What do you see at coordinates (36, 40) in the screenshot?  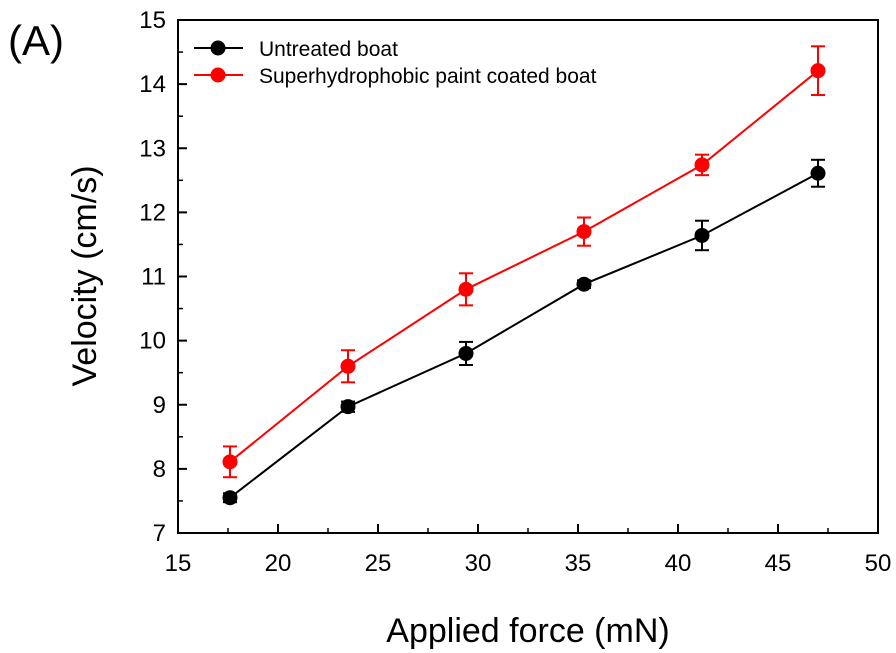 I see `panel-label: (A)` at bounding box center [36, 40].